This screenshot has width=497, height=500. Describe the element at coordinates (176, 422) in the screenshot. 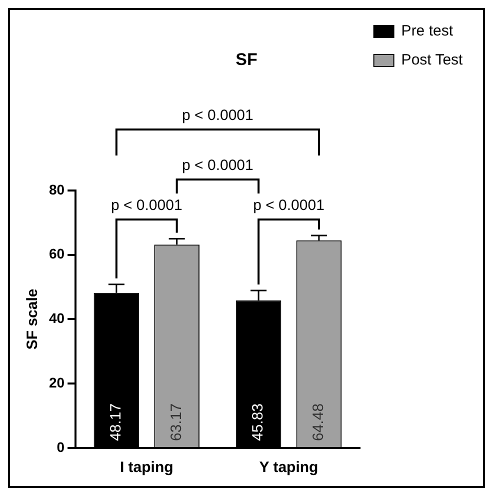

I see `data-label: 63.17` at that location.